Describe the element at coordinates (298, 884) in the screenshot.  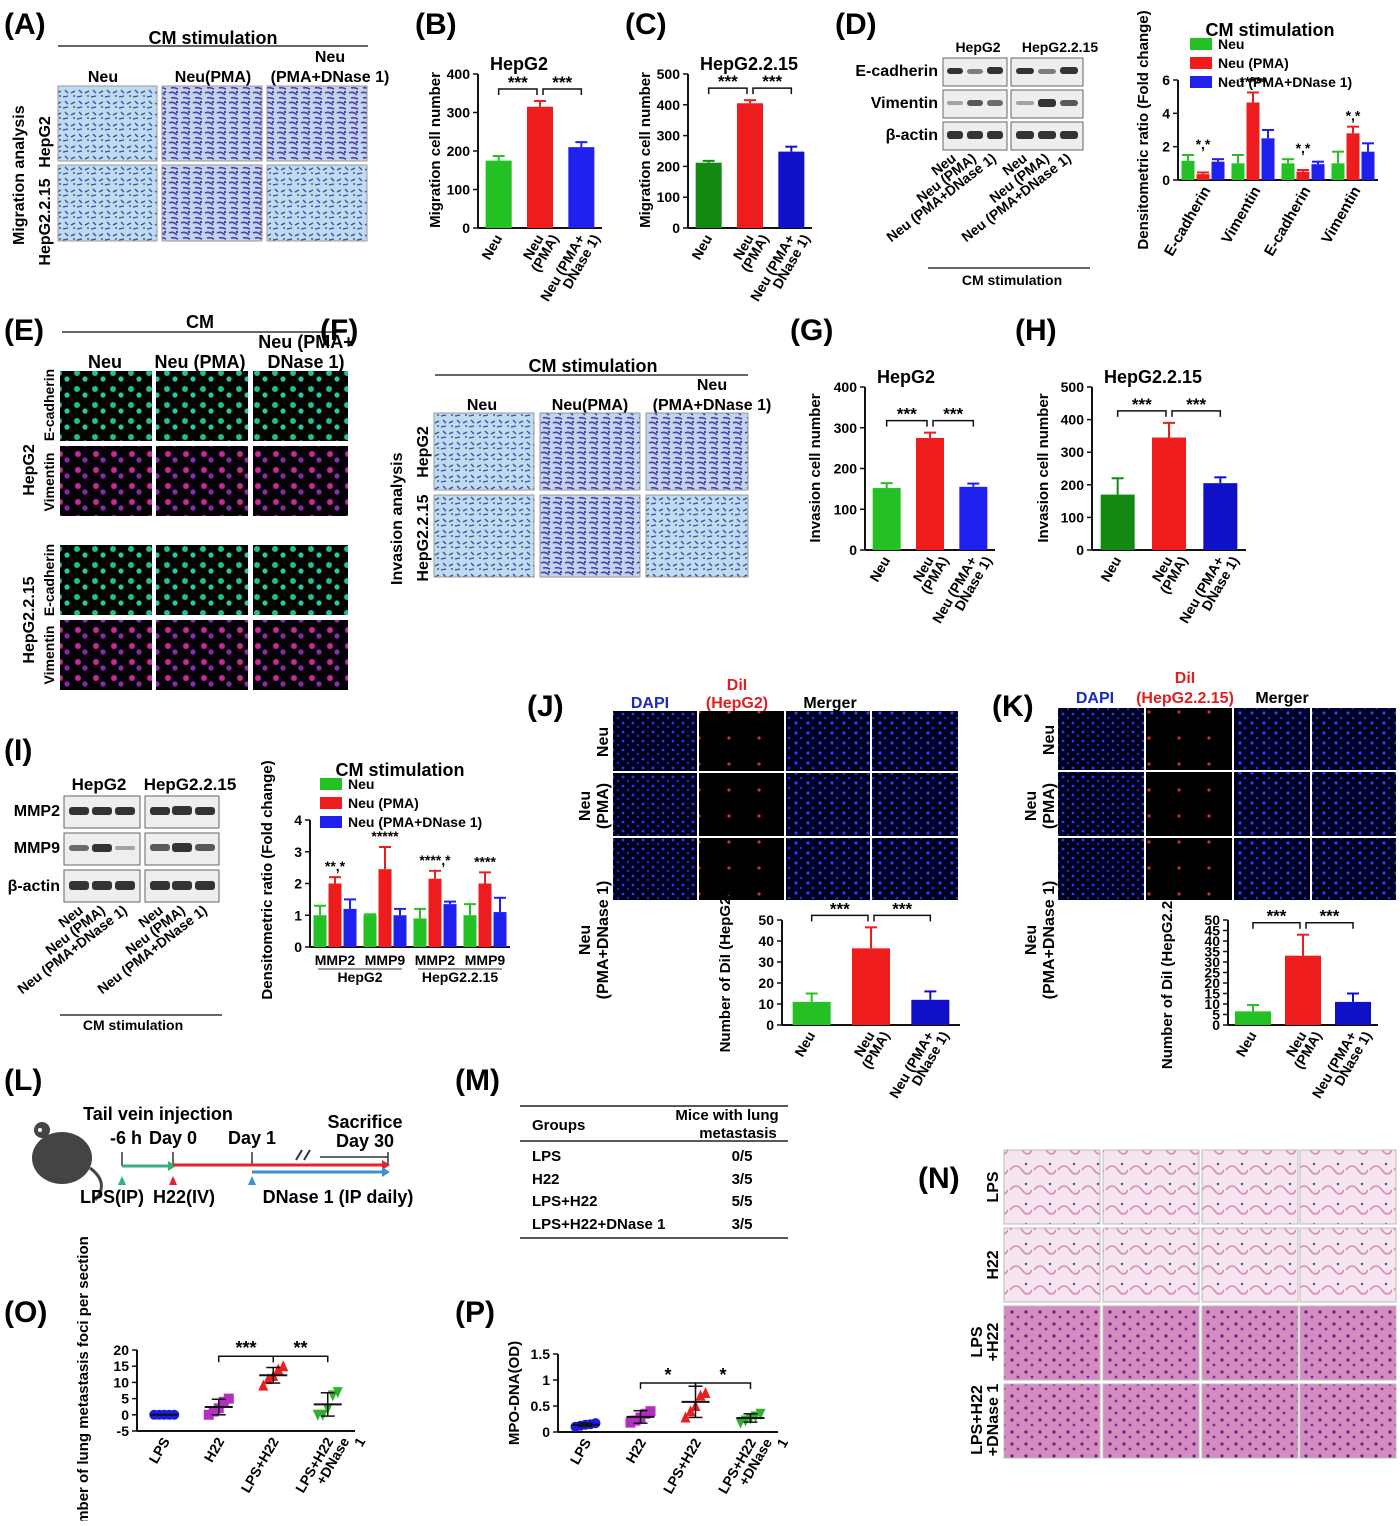
I see `y-tick-label: 2` at that location.